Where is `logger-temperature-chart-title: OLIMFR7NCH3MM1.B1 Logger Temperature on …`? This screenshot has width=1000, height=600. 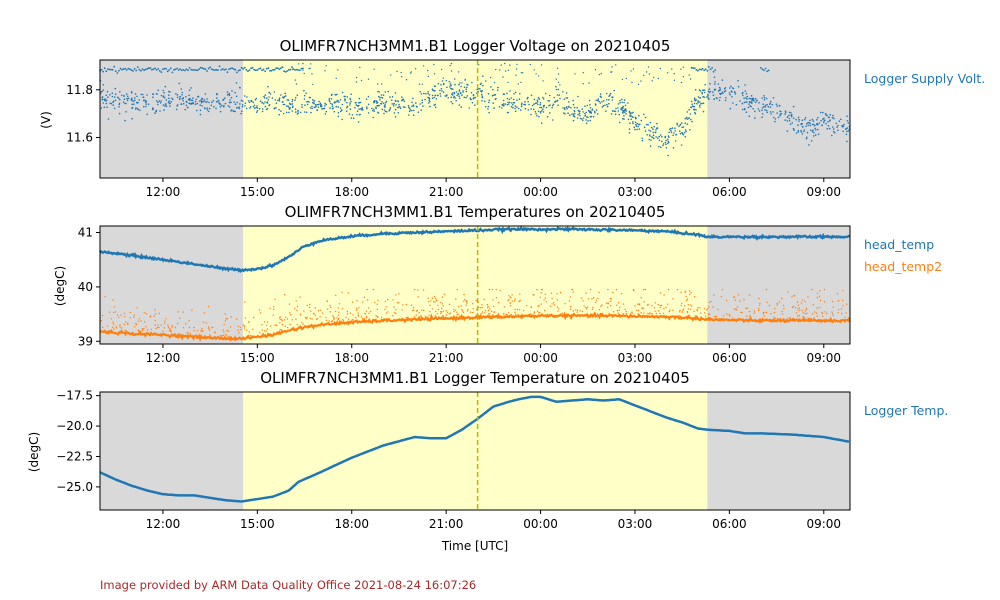
logger-temperature-chart-title: OLIMFR7NCH3MM1.B1 Logger Temperature on … is located at coordinates (475, 378).